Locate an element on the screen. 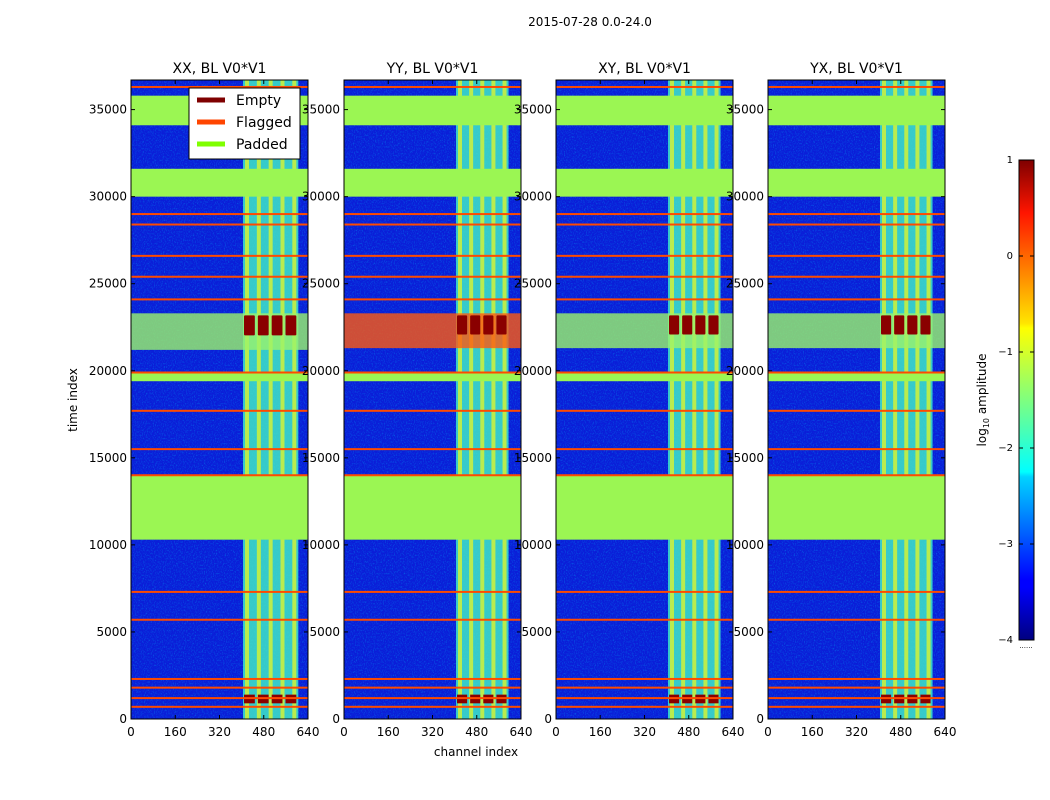 Image resolution: width=1050 pixels, height=800 pixels. y-axis-label: time index is located at coordinates (73, 400).